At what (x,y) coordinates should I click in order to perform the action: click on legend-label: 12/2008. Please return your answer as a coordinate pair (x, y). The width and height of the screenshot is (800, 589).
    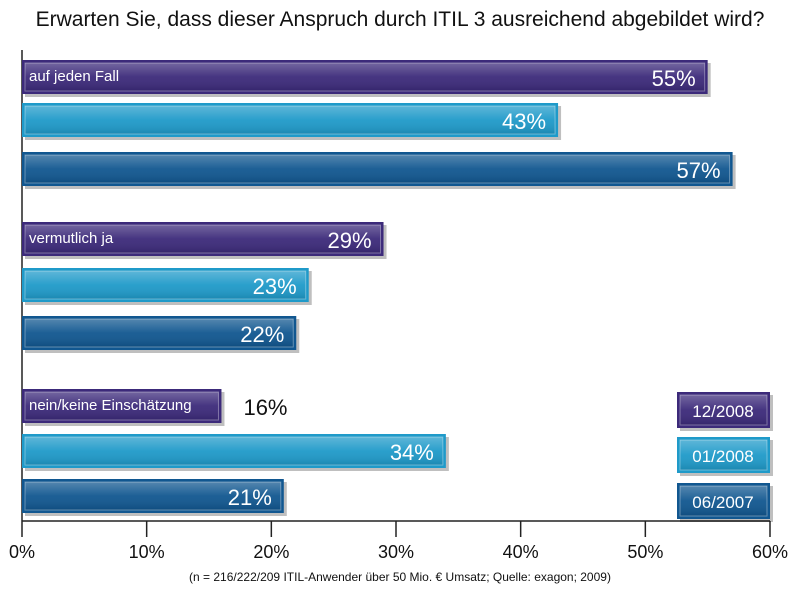
    Looking at the image, I should click on (722, 411).